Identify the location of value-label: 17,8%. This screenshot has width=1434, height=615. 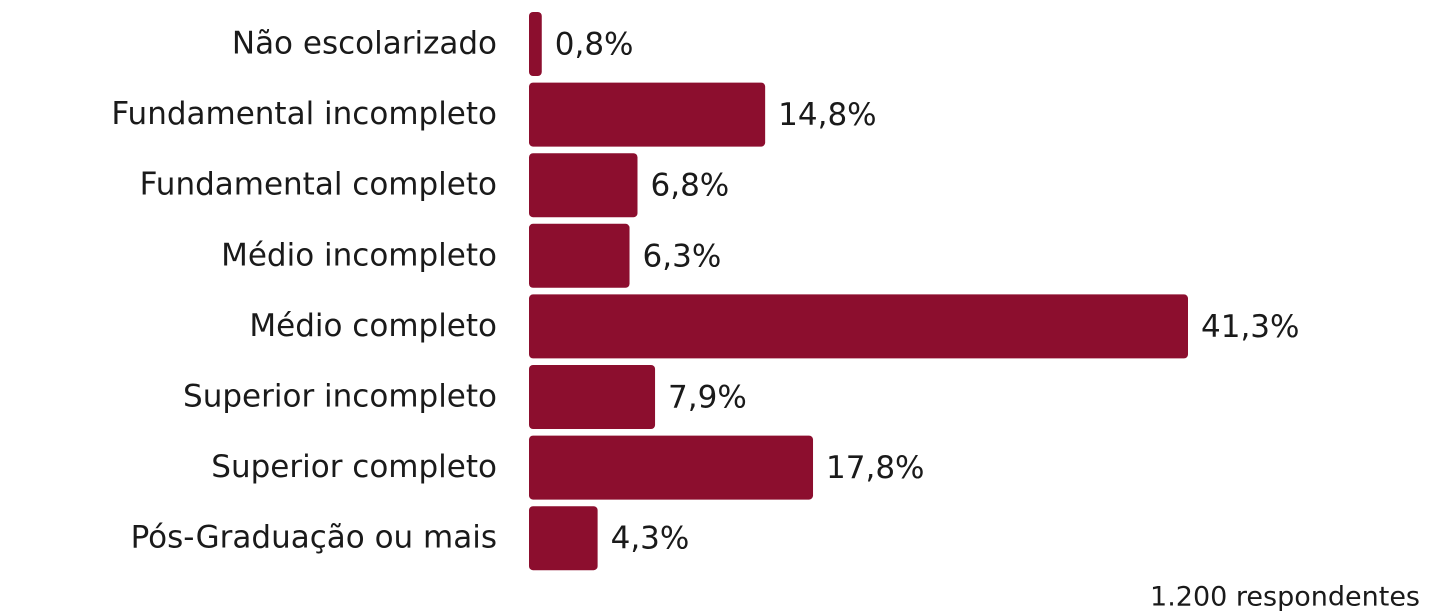
(875, 468).